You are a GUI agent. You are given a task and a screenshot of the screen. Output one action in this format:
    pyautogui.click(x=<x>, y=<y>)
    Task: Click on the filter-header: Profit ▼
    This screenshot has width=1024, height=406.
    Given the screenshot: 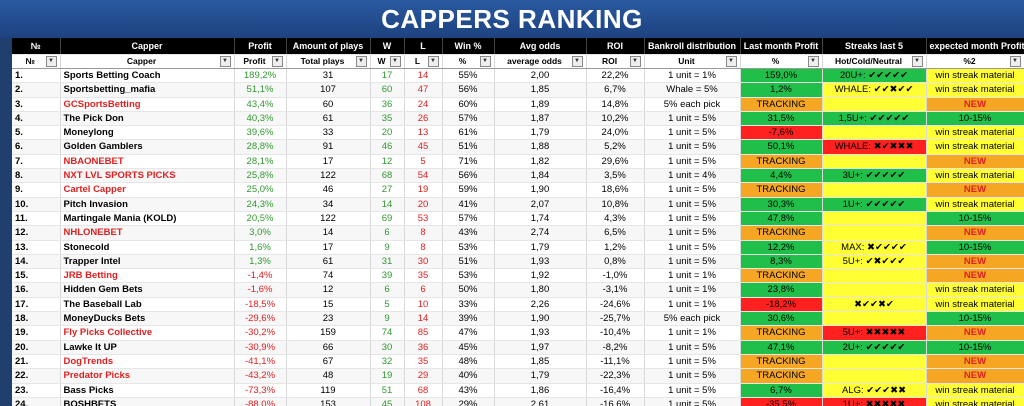 What is the action you would take?
    pyautogui.click(x=260, y=61)
    